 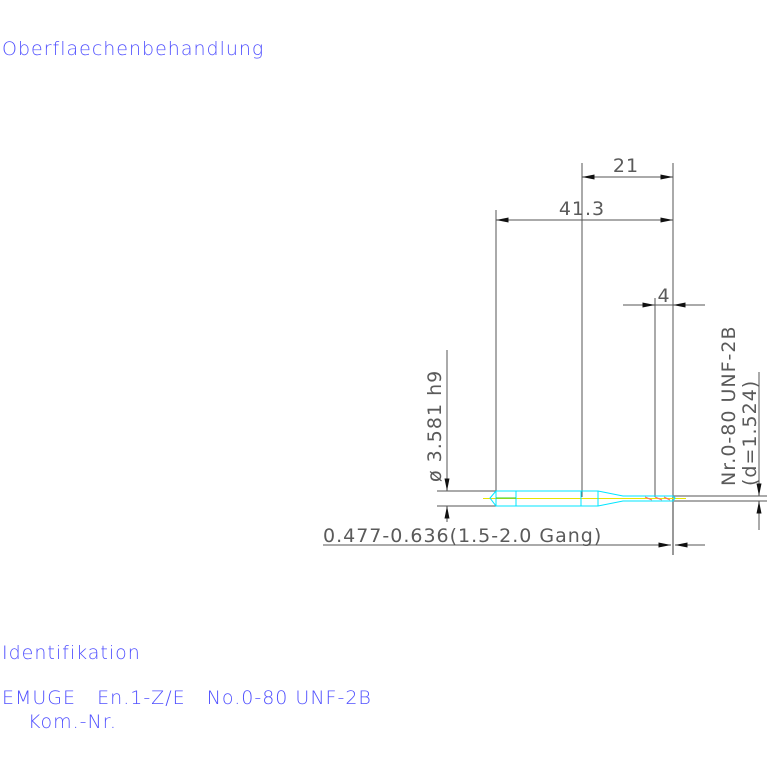 I want to click on dimension-41-3-text: 41.3, so click(x=582, y=209).